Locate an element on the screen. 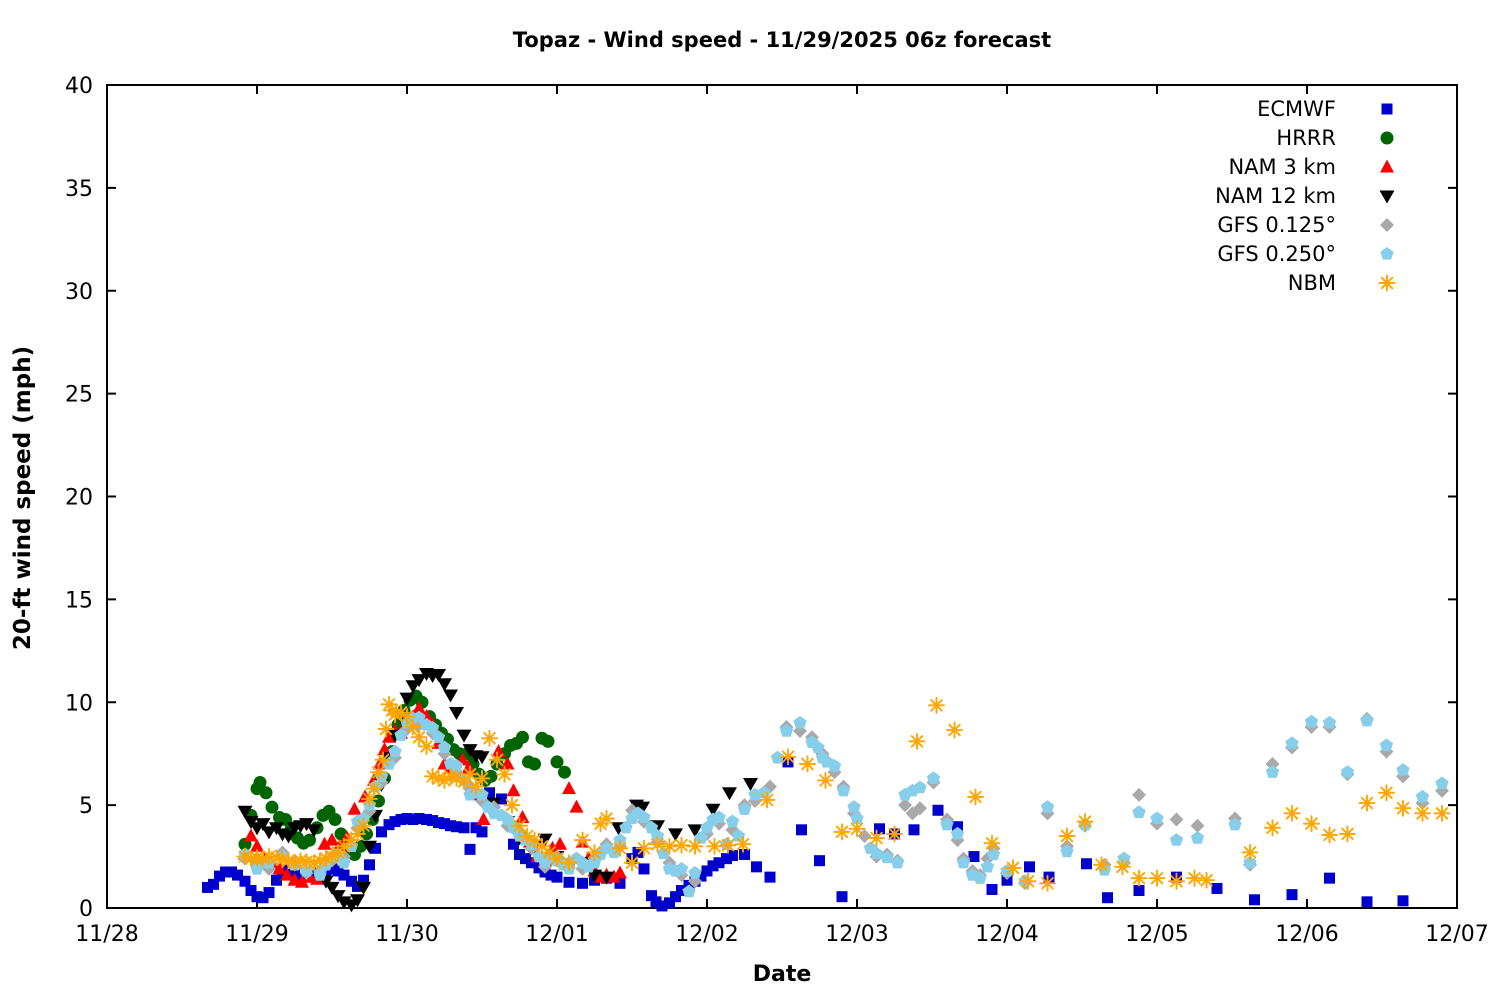 This screenshot has height=1000, width=1500. y-tick-label: 25 is located at coordinates (79, 395).